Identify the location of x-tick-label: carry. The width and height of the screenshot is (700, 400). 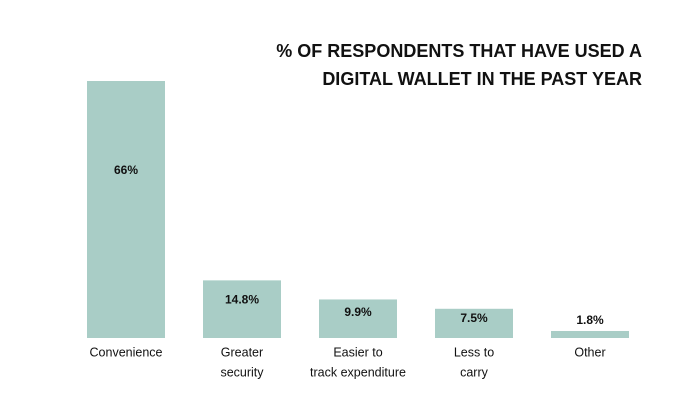
(474, 372).